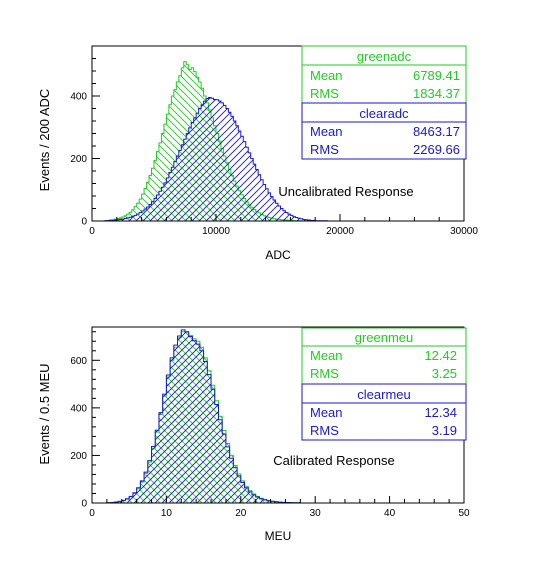 This screenshot has height=563, width=556. I want to click on histogram-bars-clearadc, so click(216, 159).